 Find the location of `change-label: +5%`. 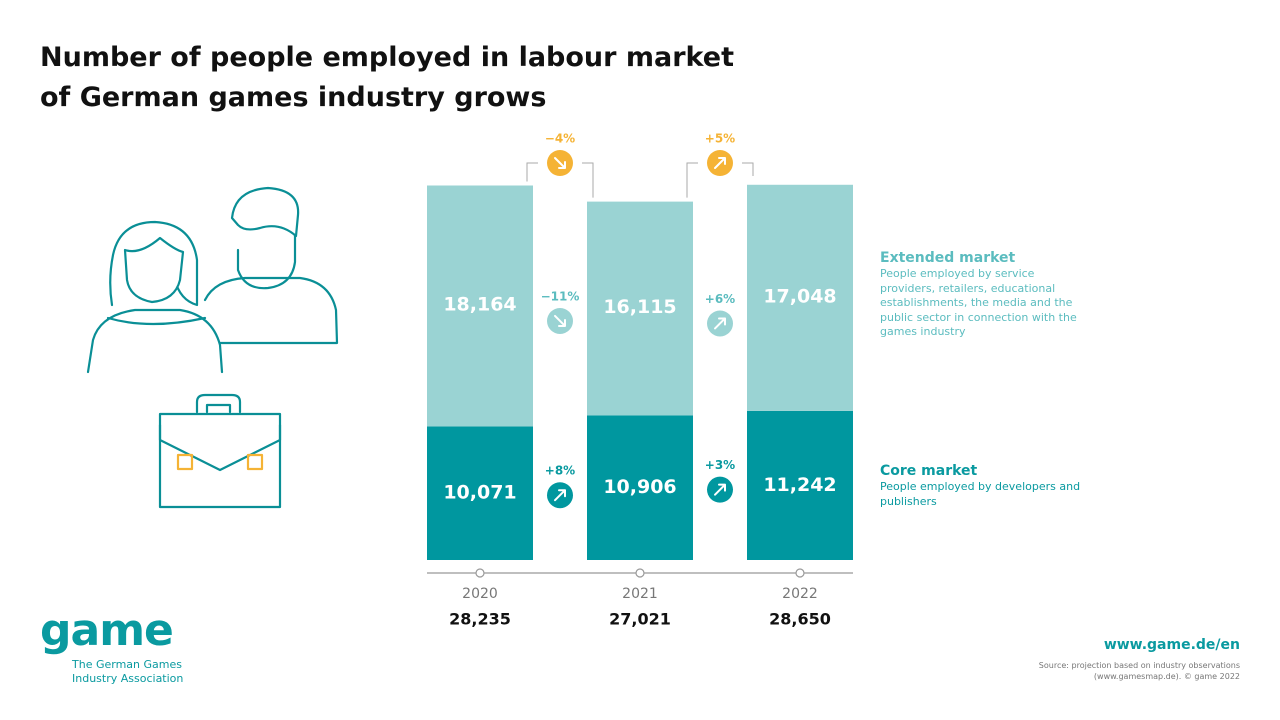

change-label: +5% is located at coordinates (720, 139).